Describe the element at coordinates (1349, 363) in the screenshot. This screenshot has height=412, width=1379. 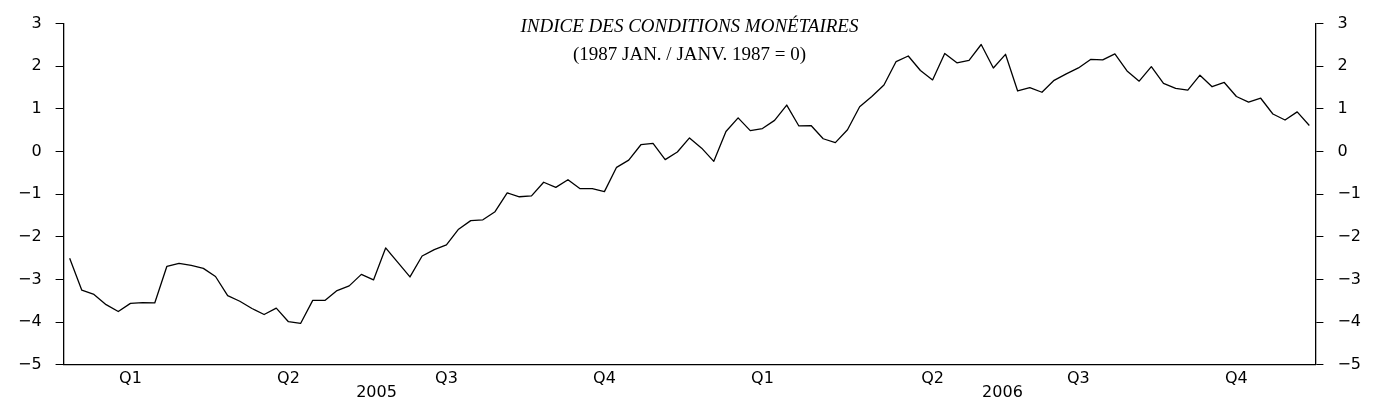
I see `y2-tick-label: −5` at that location.